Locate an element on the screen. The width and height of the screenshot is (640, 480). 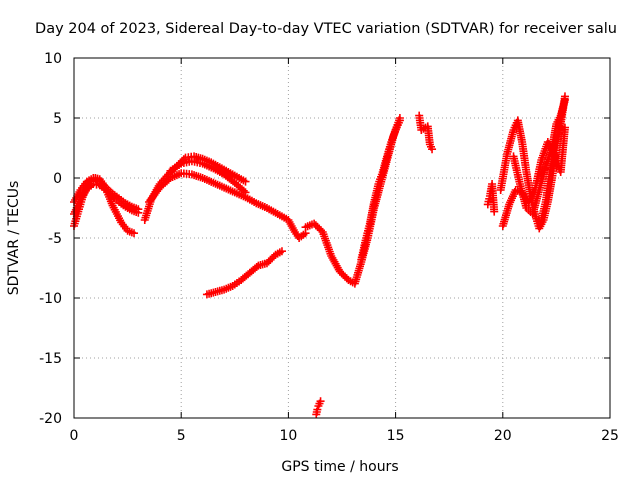
series-arc-e is located at coordinates (227, 205).